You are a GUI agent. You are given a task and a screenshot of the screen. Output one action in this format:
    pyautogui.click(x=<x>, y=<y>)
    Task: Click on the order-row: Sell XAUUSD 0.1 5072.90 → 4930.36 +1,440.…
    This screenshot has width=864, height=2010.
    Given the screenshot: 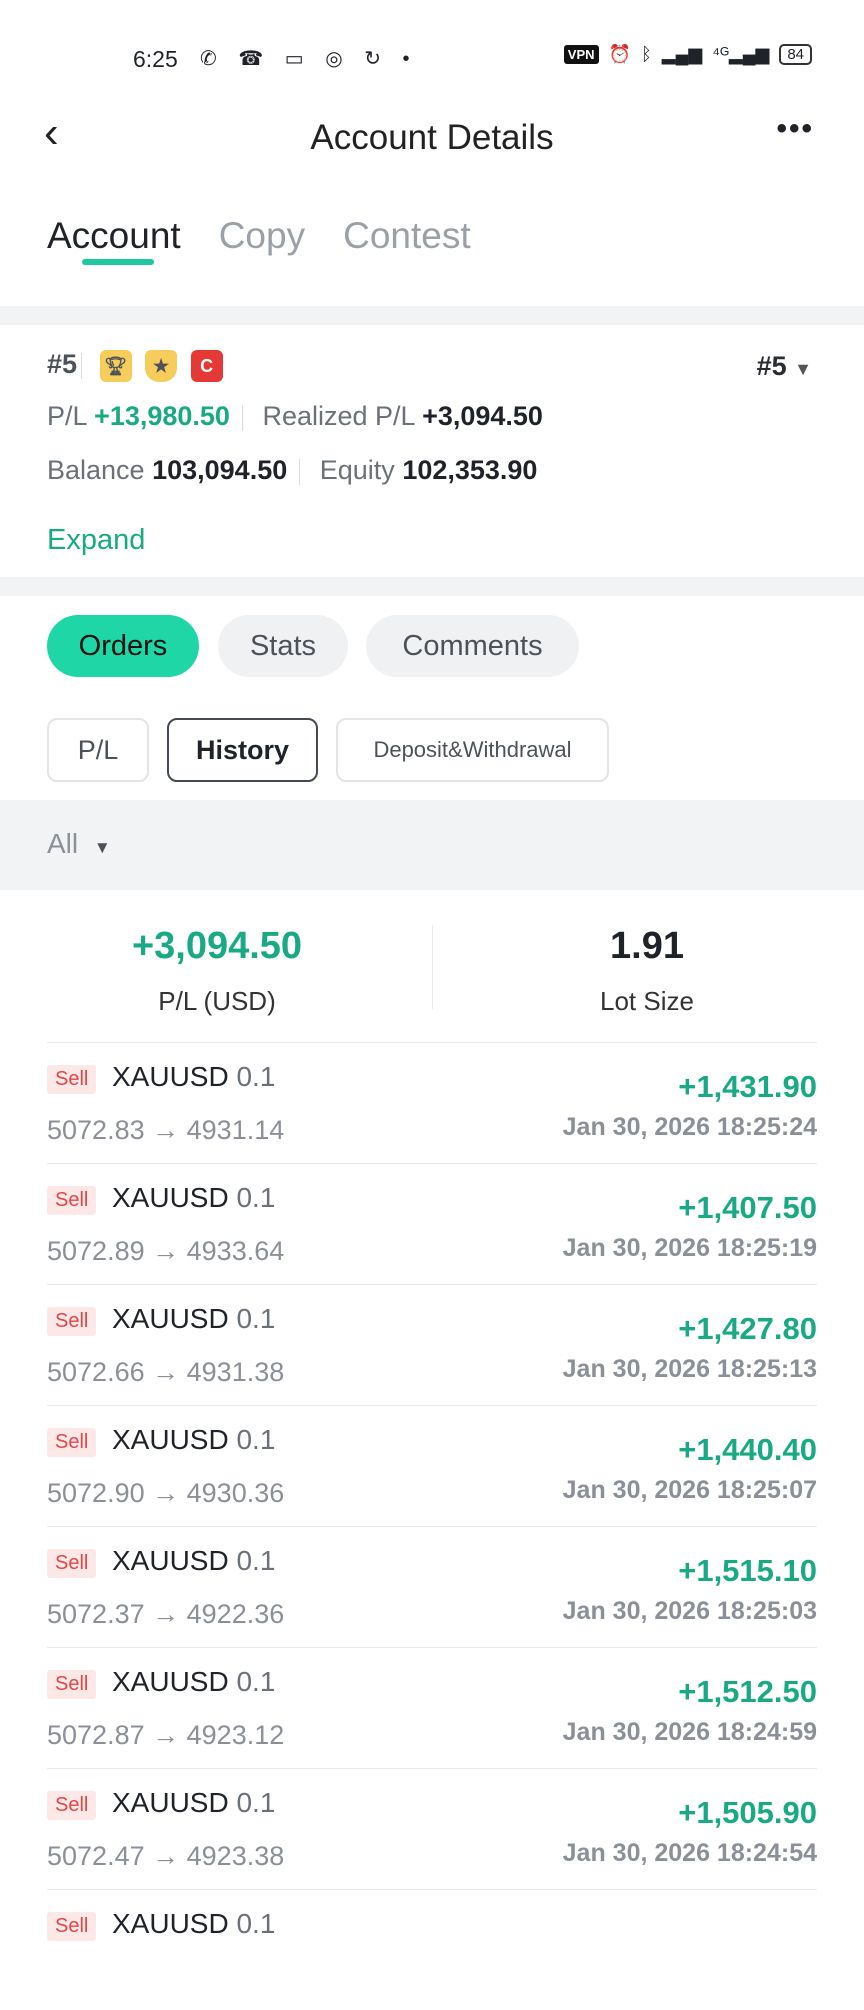 What is the action you would take?
    pyautogui.click(x=432, y=1465)
    